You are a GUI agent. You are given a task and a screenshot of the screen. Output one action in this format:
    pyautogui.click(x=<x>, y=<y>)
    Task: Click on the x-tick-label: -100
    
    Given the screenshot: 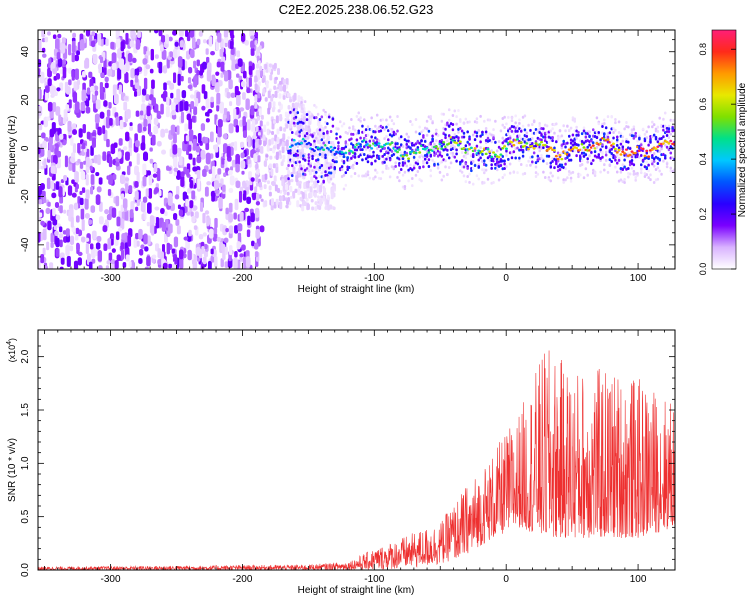 What is the action you would take?
    pyautogui.click(x=374, y=579)
    